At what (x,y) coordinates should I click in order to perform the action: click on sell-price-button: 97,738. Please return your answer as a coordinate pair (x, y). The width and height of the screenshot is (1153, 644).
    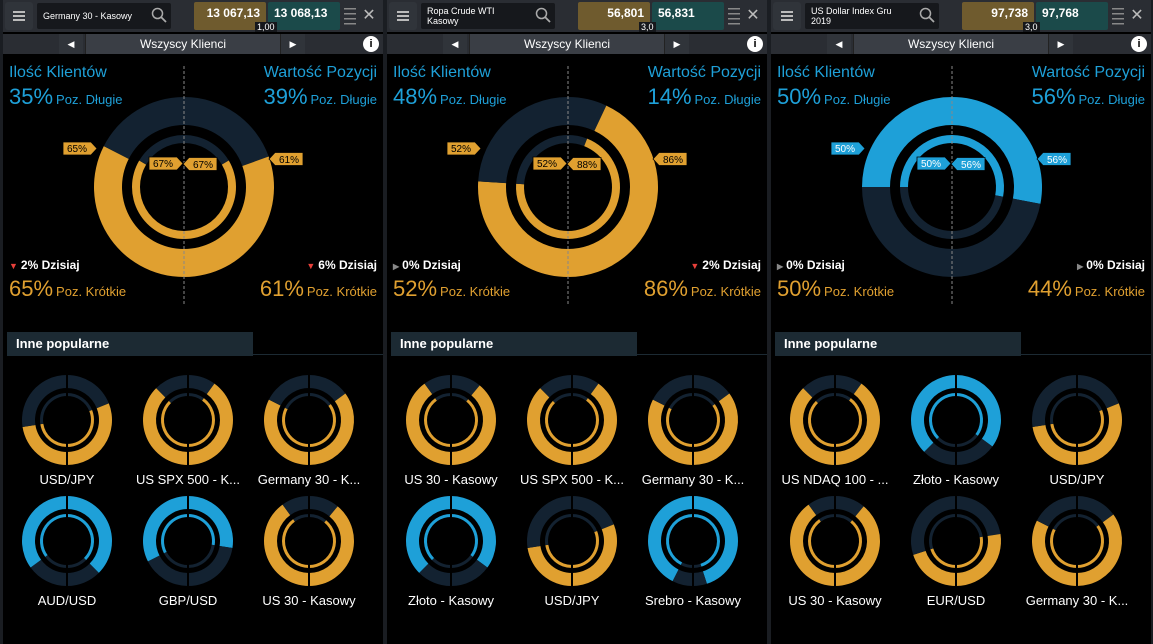
    Looking at the image, I should click on (998, 16).